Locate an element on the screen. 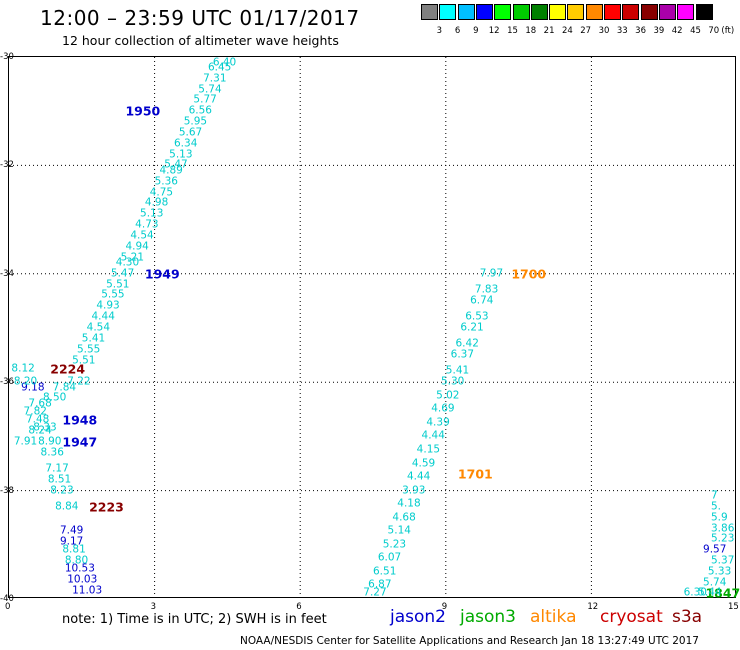 This screenshot has height=650, width=740. orbit-label: 1949 is located at coordinates (162, 274).